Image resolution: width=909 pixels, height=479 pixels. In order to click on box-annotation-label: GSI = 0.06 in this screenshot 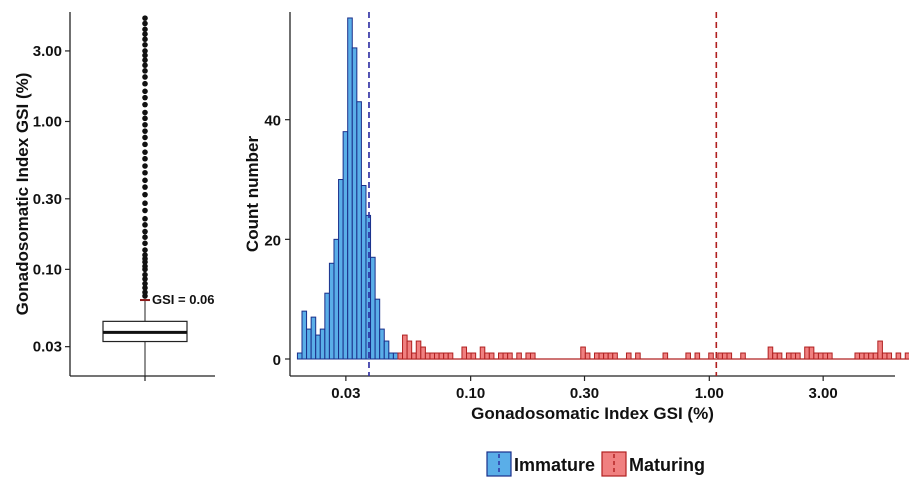, I will do `click(183, 299)`.